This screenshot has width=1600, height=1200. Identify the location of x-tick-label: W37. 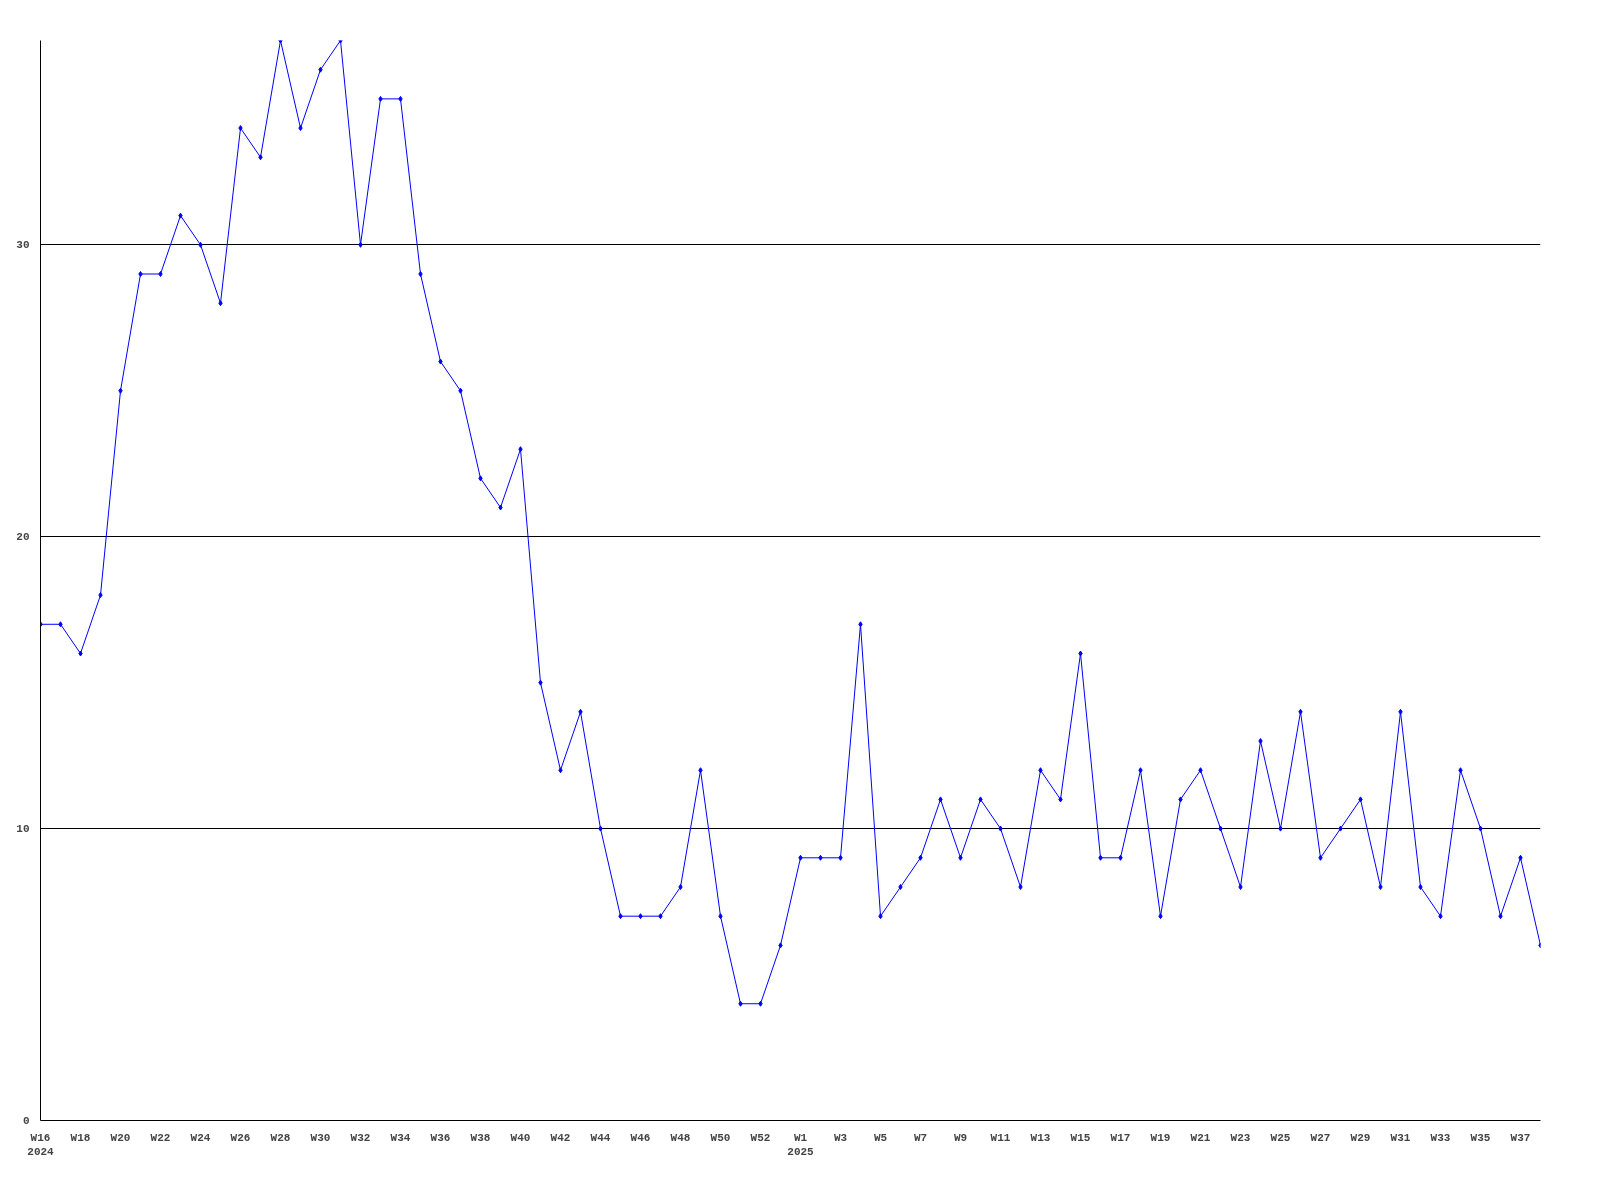
(1520, 1137).